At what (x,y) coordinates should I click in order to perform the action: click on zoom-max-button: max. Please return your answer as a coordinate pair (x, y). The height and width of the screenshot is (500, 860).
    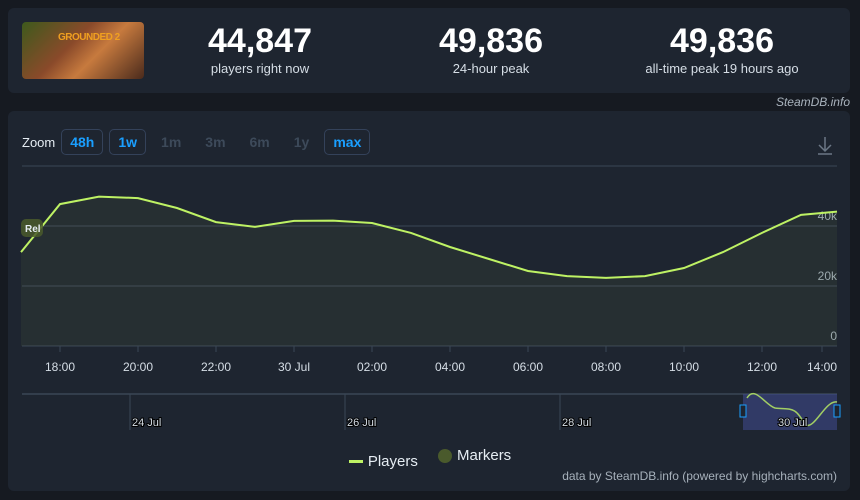
    Looking at the image, I should click on (347, 142).